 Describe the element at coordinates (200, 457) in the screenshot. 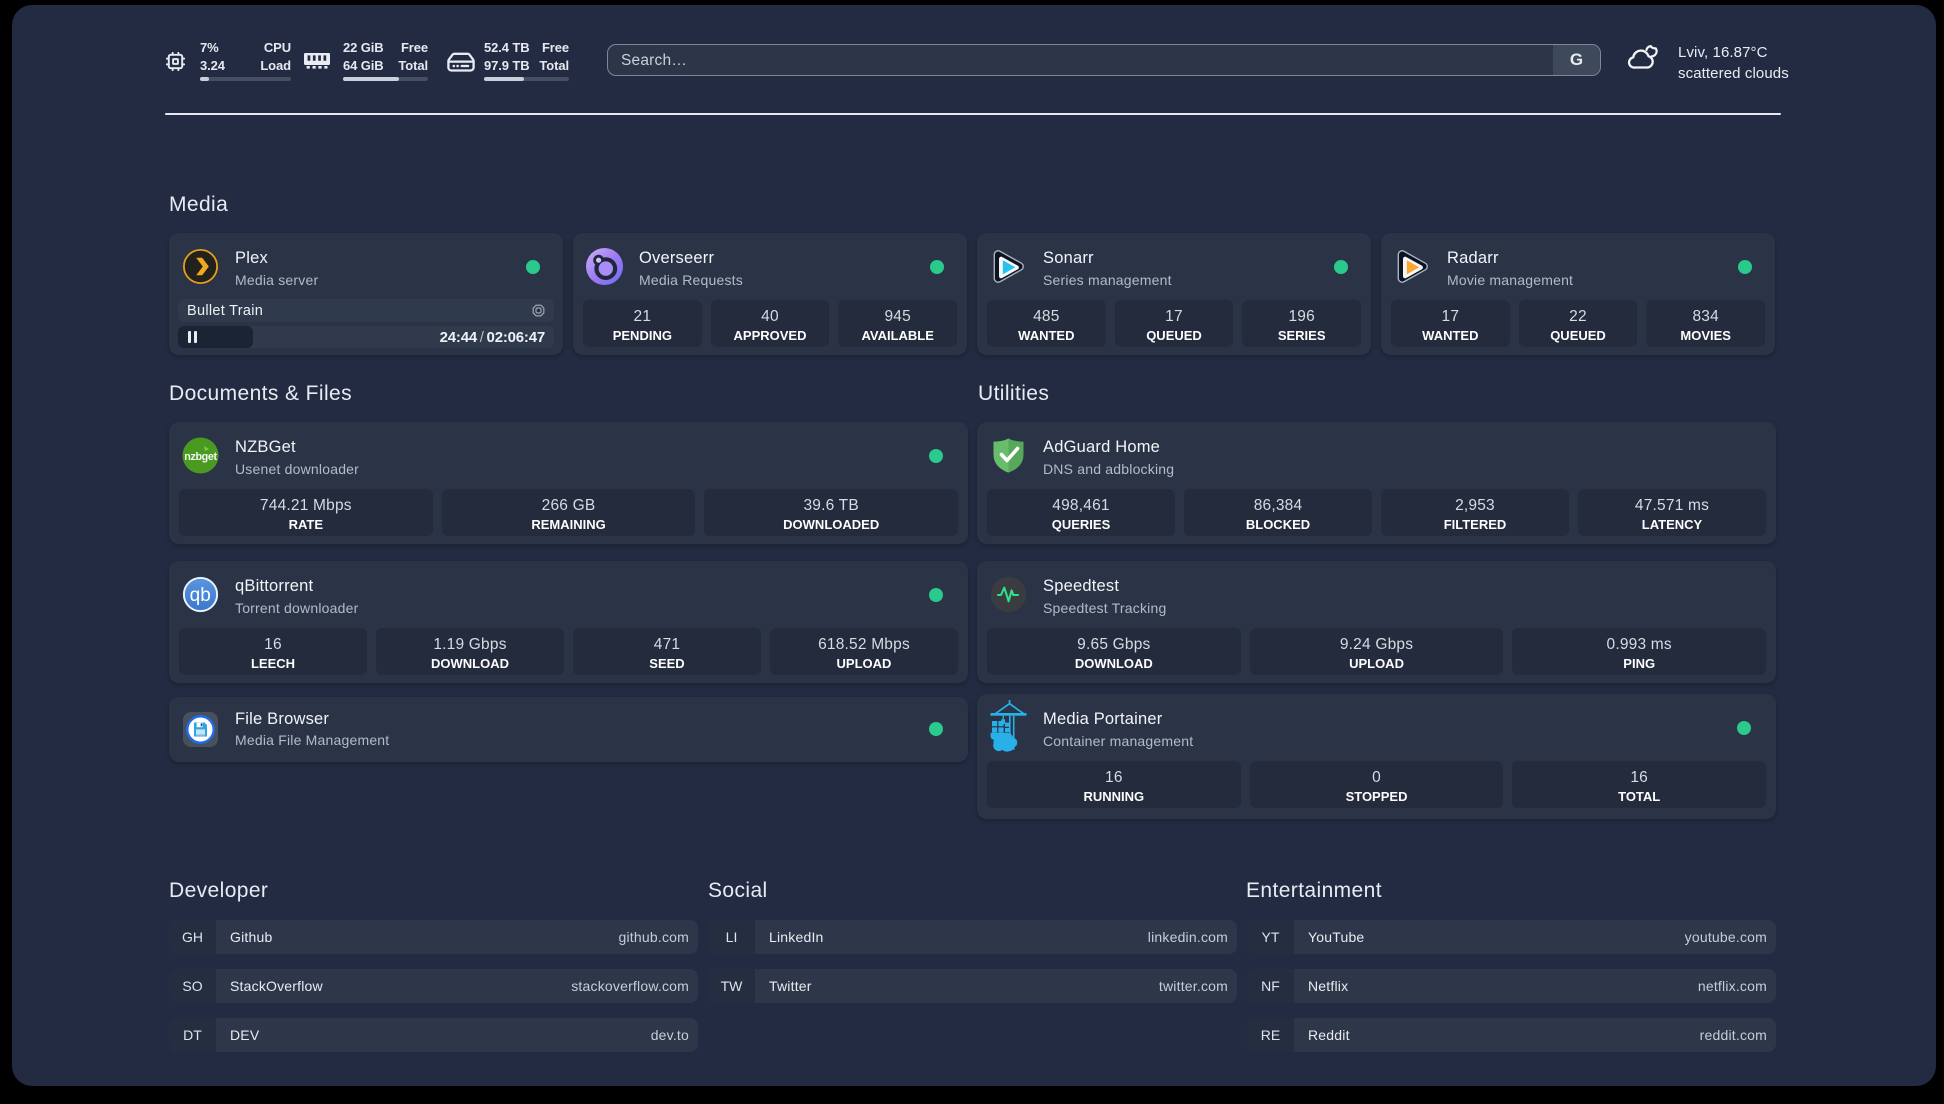

I see `svg-text: nzbget` at that location.